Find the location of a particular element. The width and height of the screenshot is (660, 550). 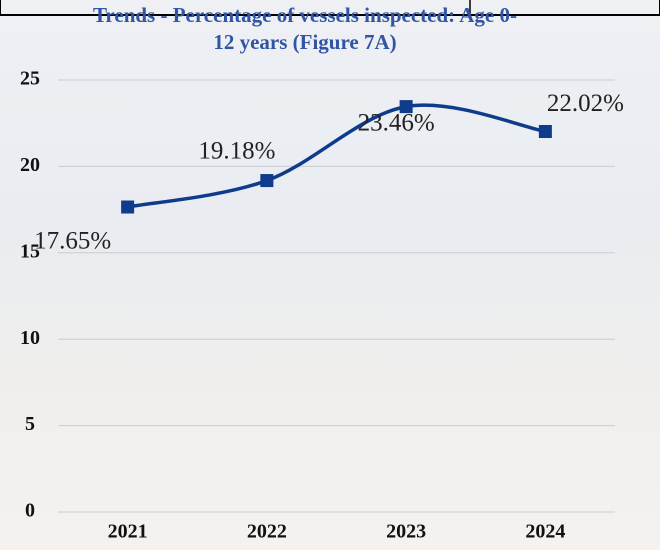

x-tick-label: 2022 is located at coordinates (267, 532).